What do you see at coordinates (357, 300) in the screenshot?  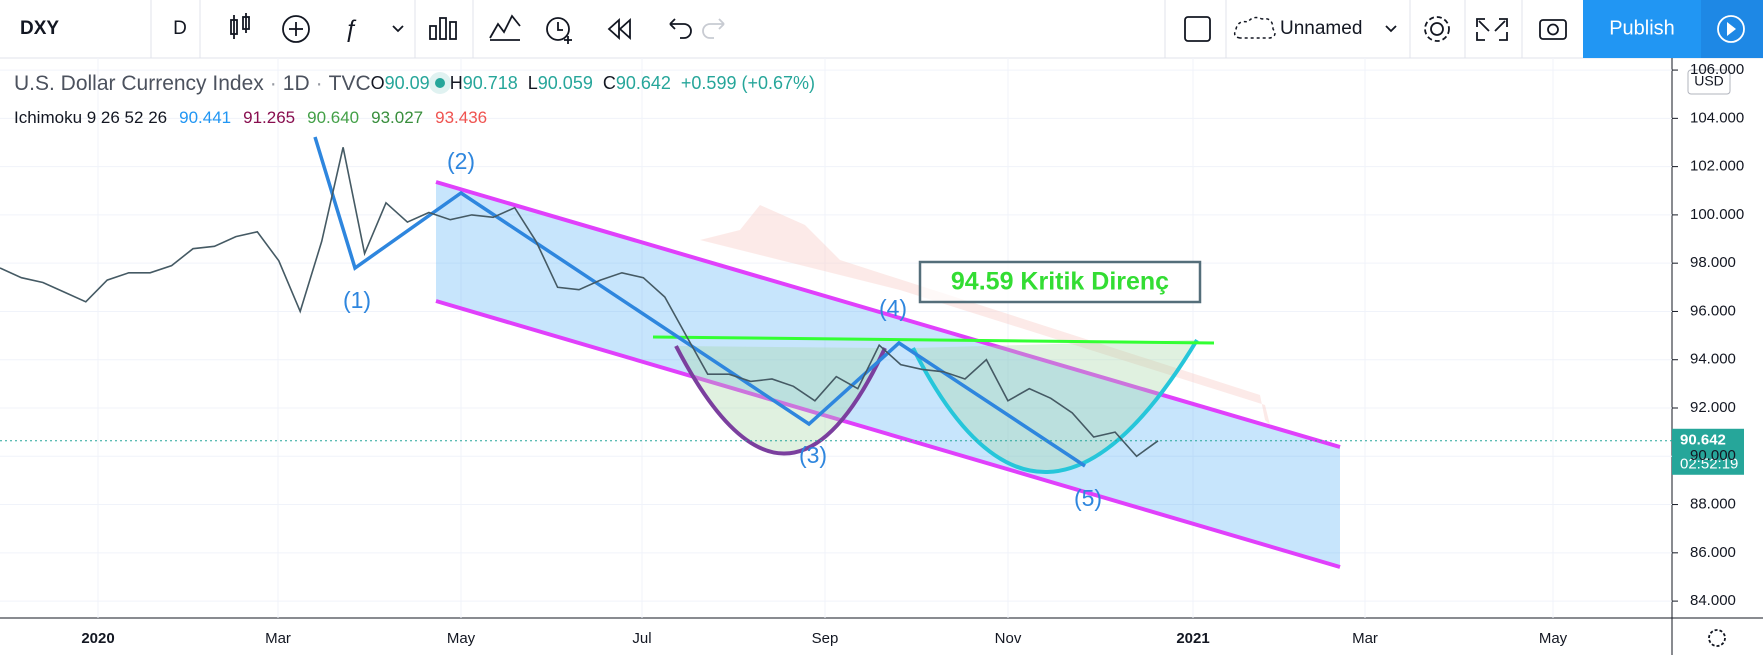 I see `wave-label: (1)` at bounding box center [357, 300].